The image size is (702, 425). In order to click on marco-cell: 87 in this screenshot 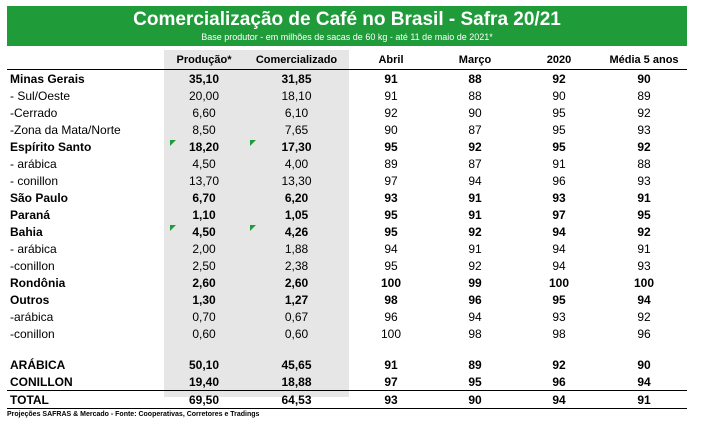, I will do `click(475, 129)`.